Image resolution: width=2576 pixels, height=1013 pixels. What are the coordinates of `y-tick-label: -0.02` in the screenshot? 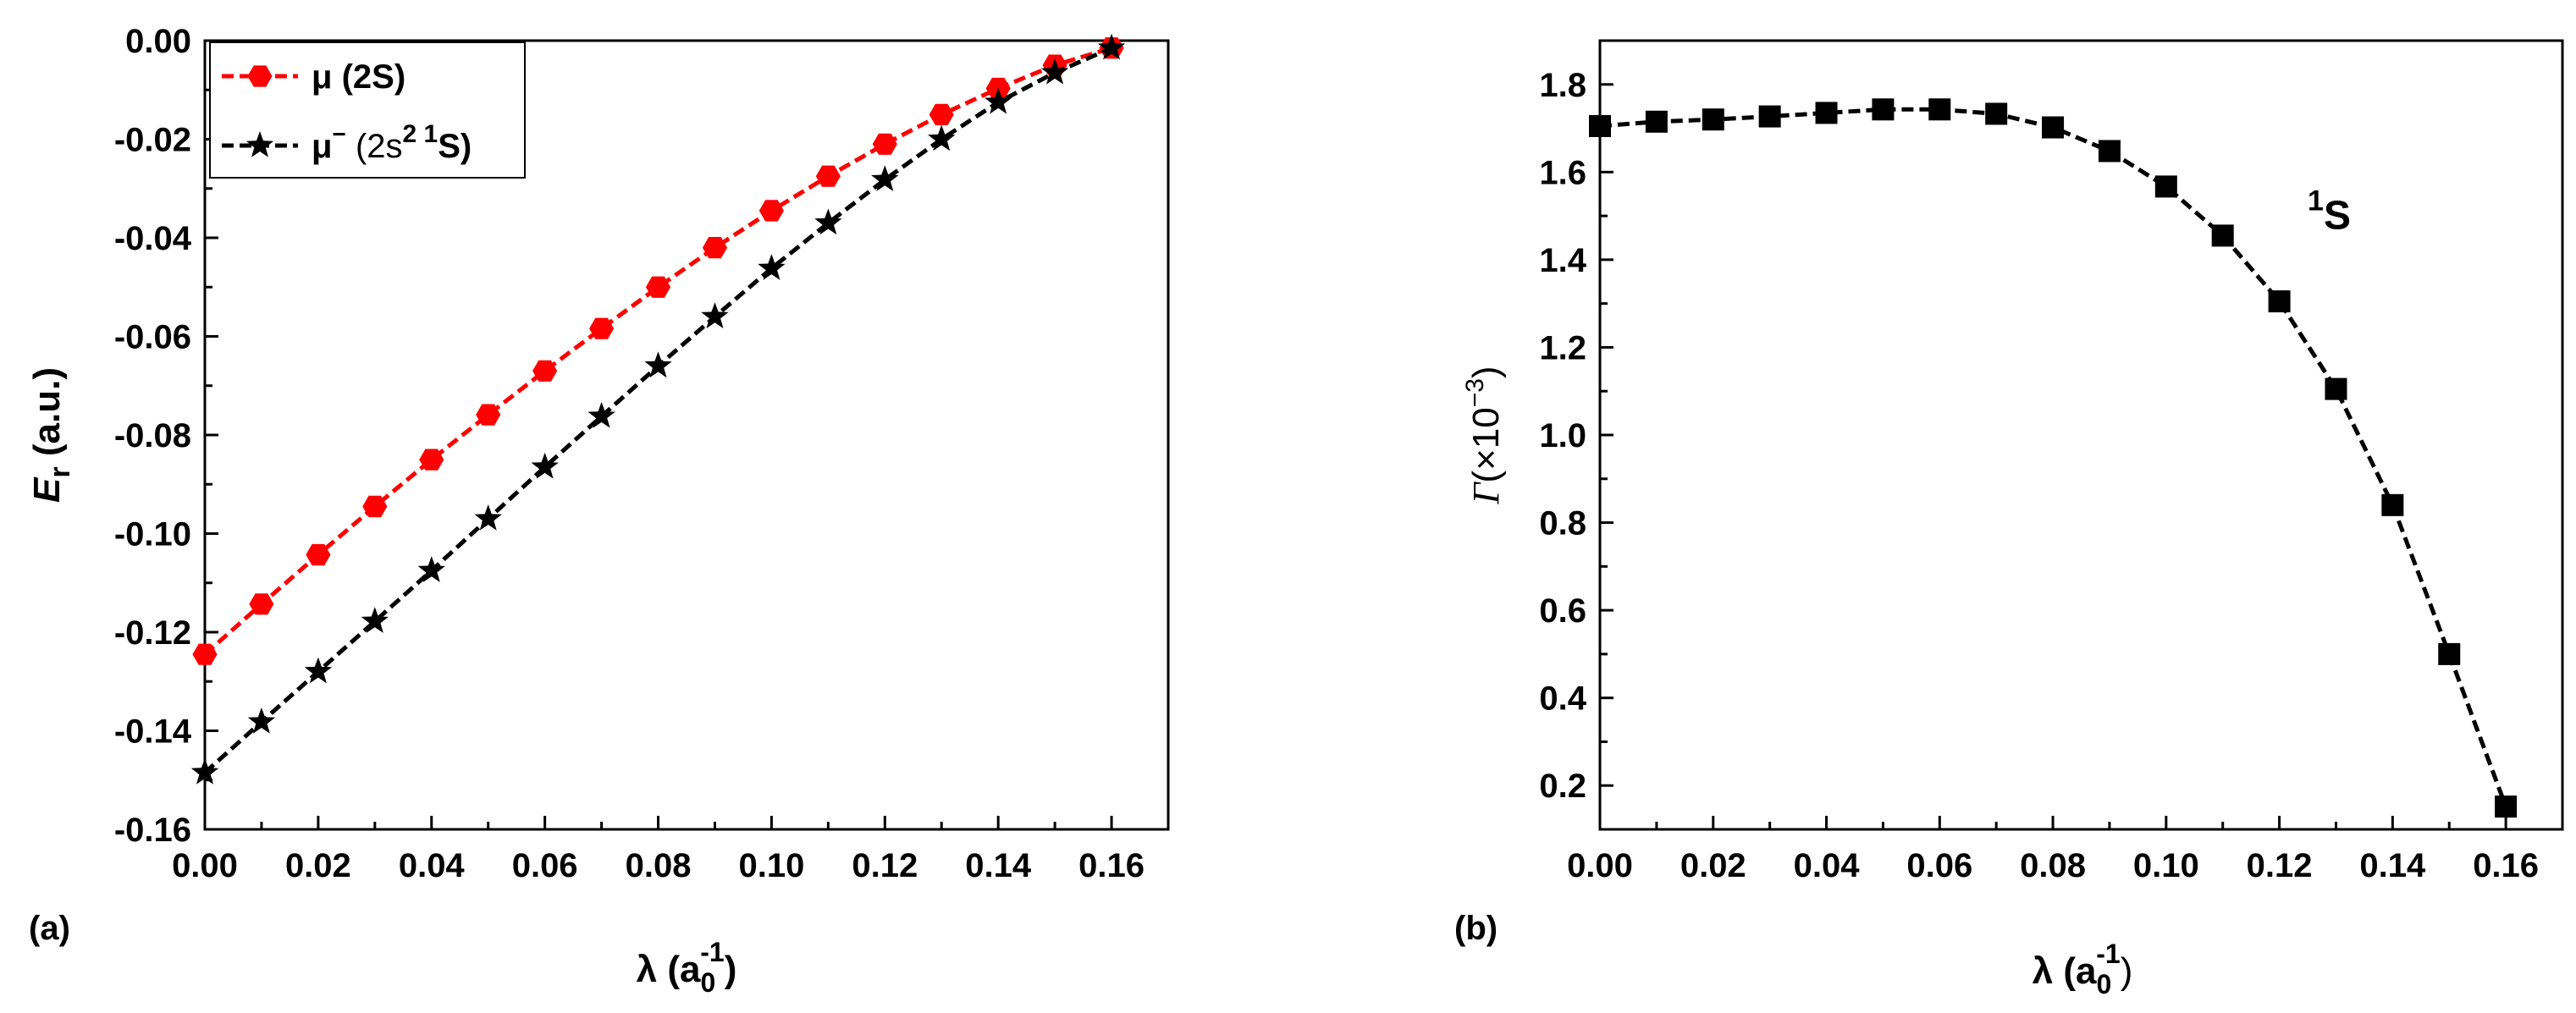 It's located at (153, 140).